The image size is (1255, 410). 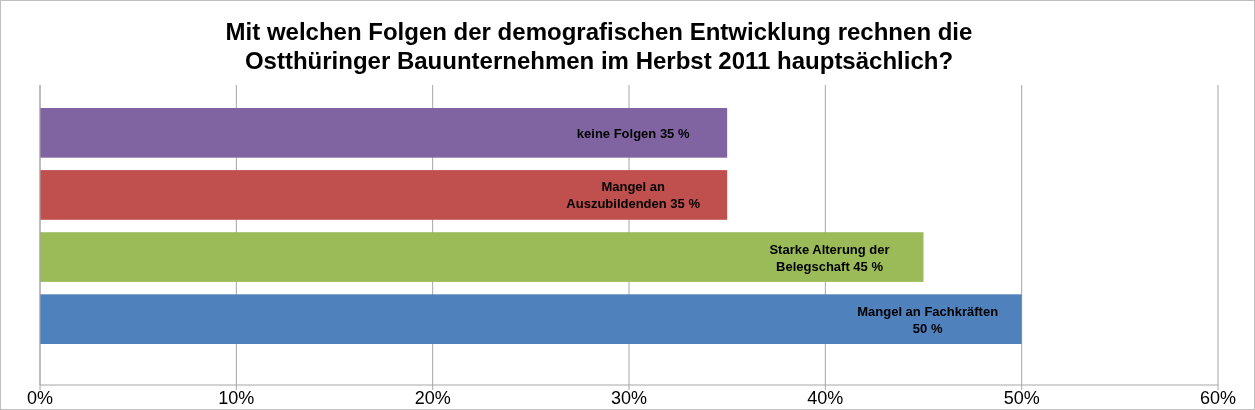 What do you see at coordinates (829, 257) in the screenshot?
I see `category-label: Starke Alterung der Belegschaft 45 %` at bounding box center [829, 257].